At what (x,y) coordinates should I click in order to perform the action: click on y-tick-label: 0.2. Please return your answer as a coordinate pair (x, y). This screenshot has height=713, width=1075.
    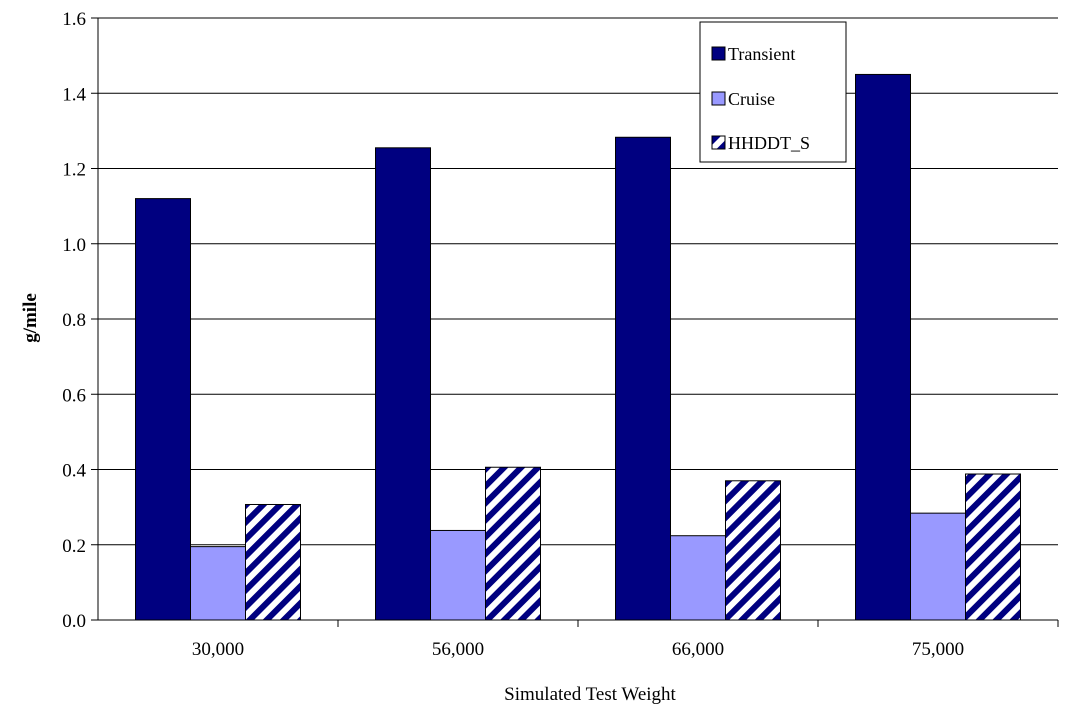
    Looking at the image, I should click on (74, 546).